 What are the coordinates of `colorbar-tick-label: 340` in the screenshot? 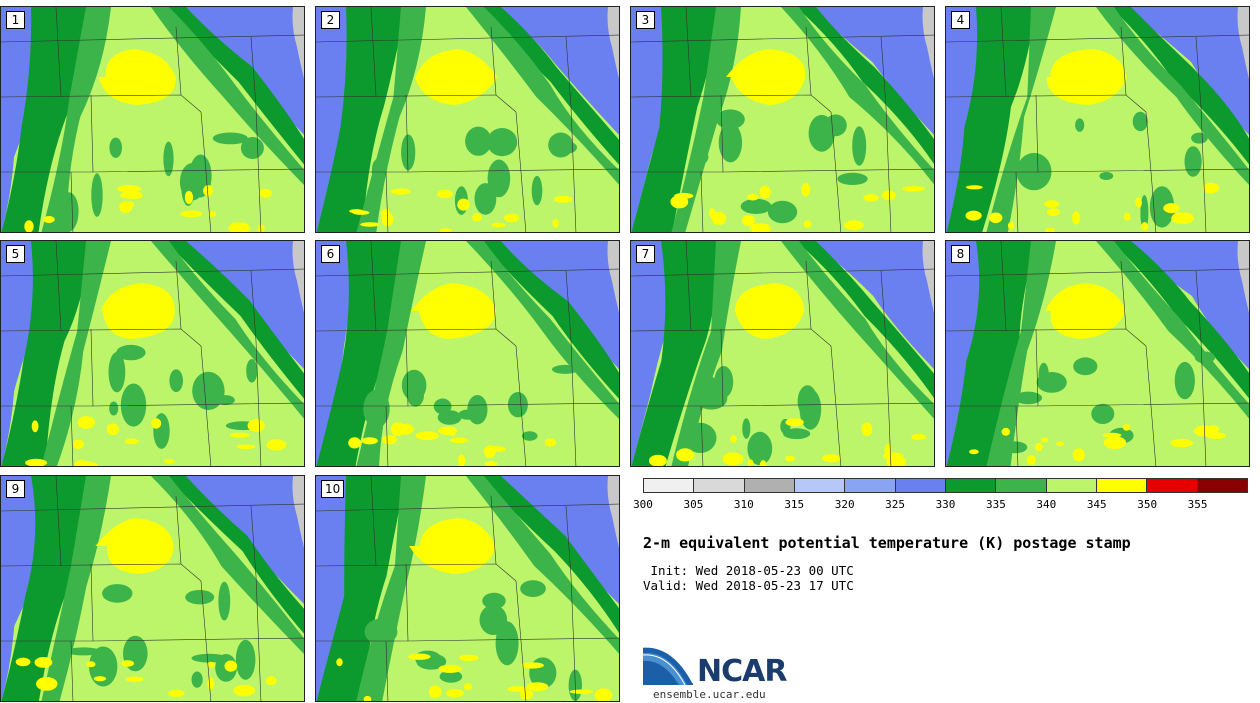 It's located at (1046, 504).